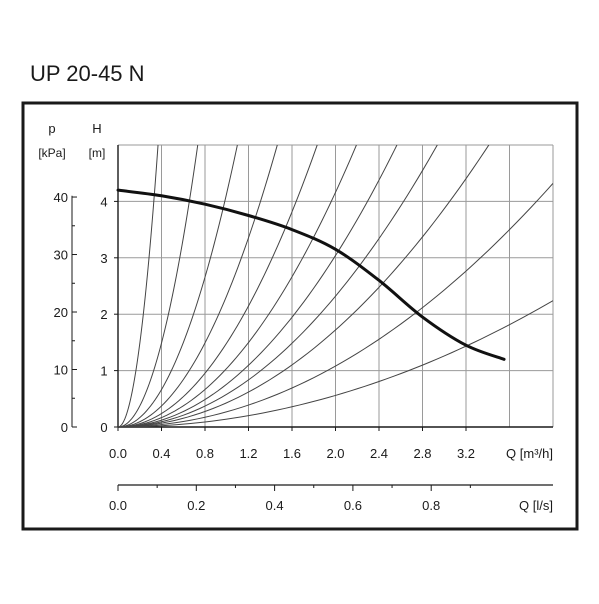 This screenshot has width=599, height=604. Describe the element at coordinates (536, 505) in the screenshot. I see `q-ls-axis-label: Q [l/s]` at that location.